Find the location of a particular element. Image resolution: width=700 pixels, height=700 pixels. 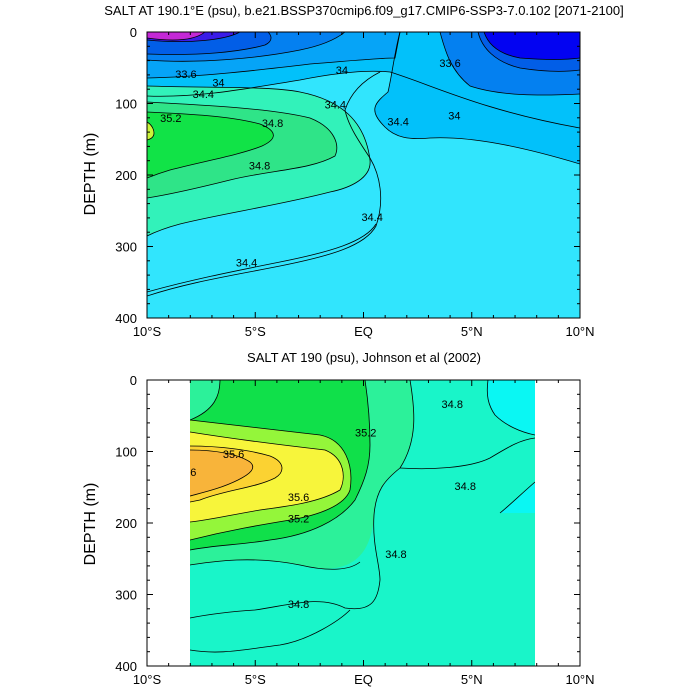

fill-level-32_8-right is located at coordinates (532, 46).